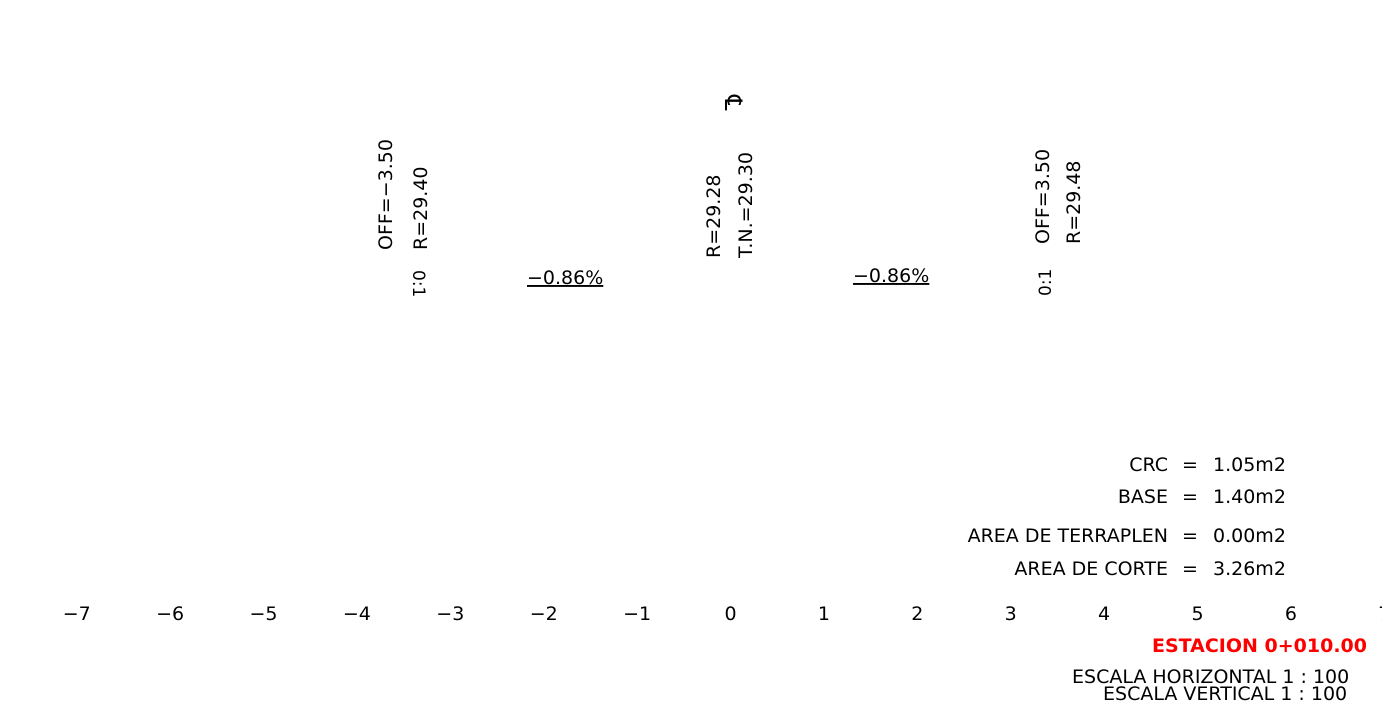  Describe the element at coordinates (450, 614) in the screenshot. I see `x-axis-tick-label: −3` at that location.